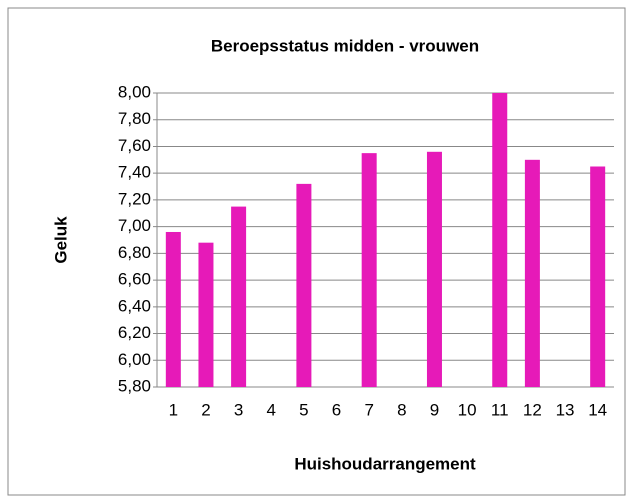  Describe the element at coordinates (134, 385) in the screenshot. I see `y-tick-label: 5,80` at that location.